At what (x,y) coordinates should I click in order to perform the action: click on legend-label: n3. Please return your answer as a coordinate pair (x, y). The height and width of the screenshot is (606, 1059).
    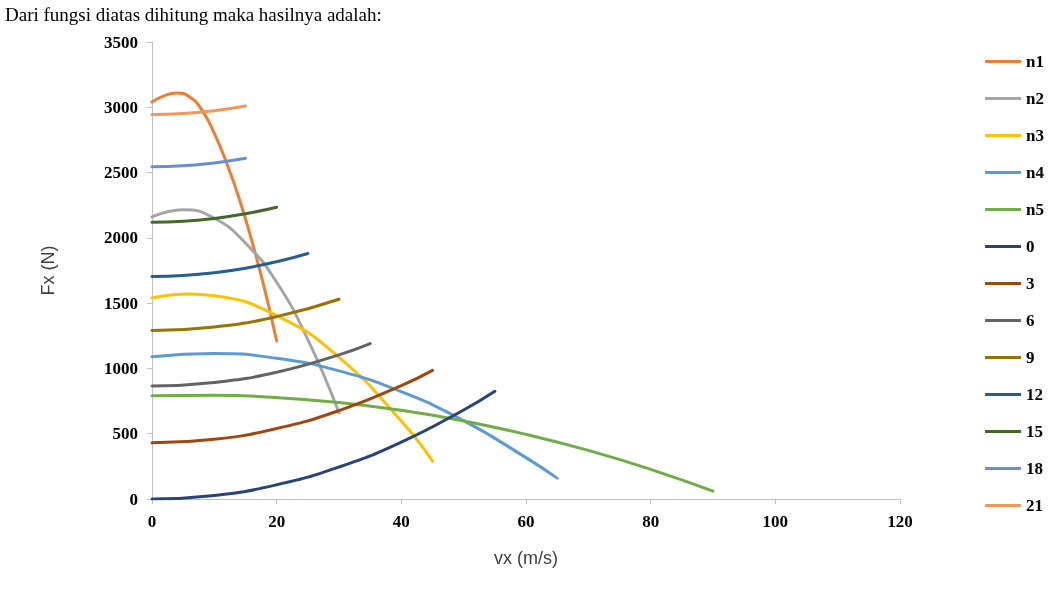
    Looking at the image, I should click on (1035, 135).